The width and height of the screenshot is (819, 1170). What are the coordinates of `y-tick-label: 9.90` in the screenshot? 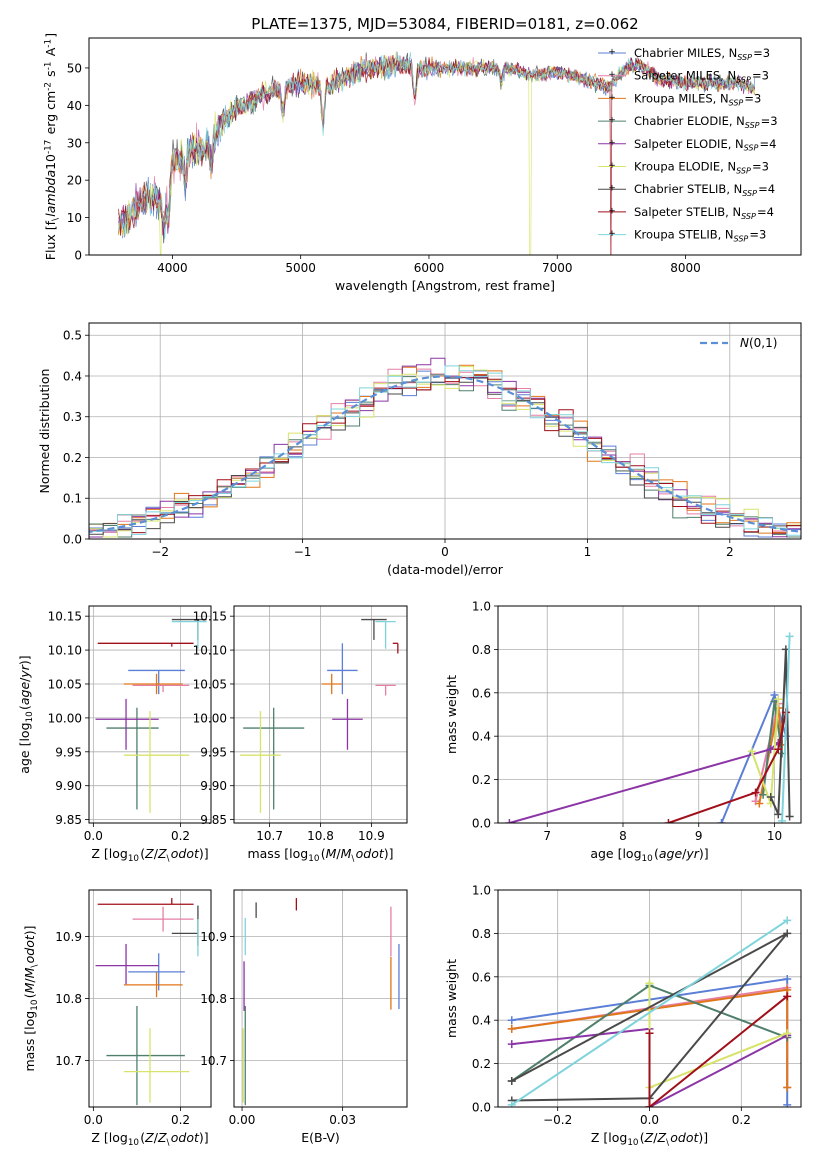 It's located at (68, 786).